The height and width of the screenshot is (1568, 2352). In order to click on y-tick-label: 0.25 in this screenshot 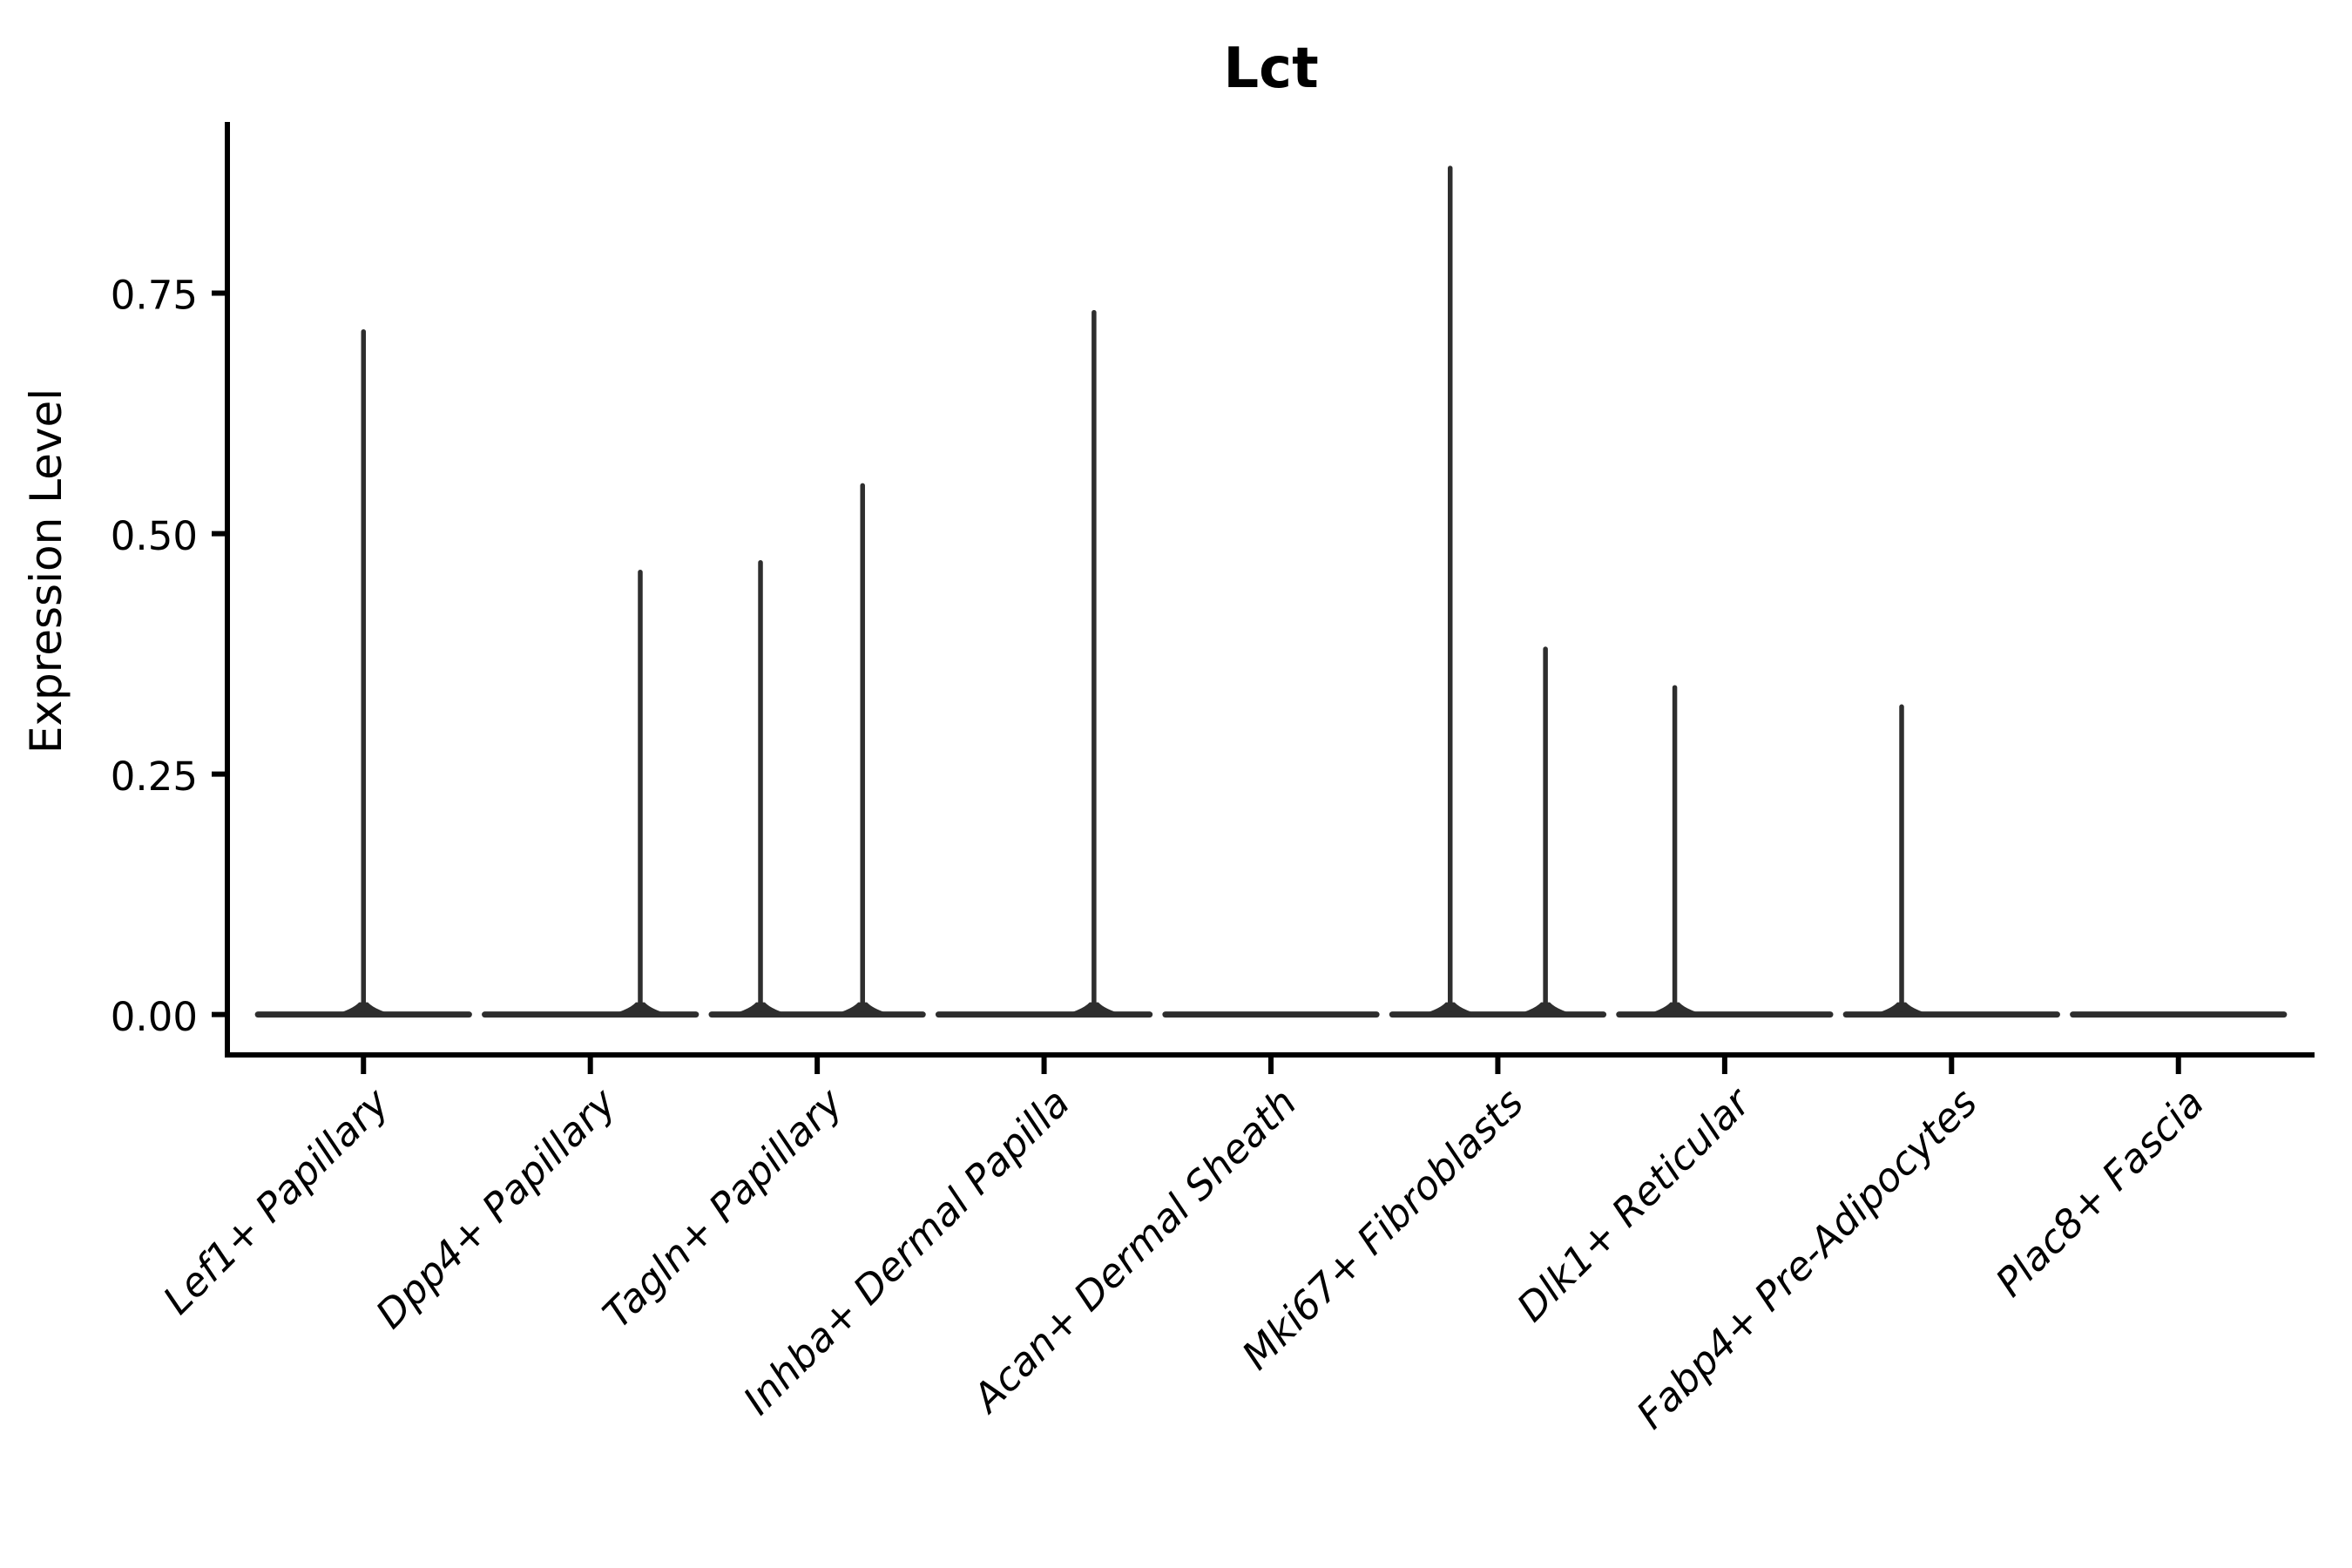, I will do `click(154, 777)`.